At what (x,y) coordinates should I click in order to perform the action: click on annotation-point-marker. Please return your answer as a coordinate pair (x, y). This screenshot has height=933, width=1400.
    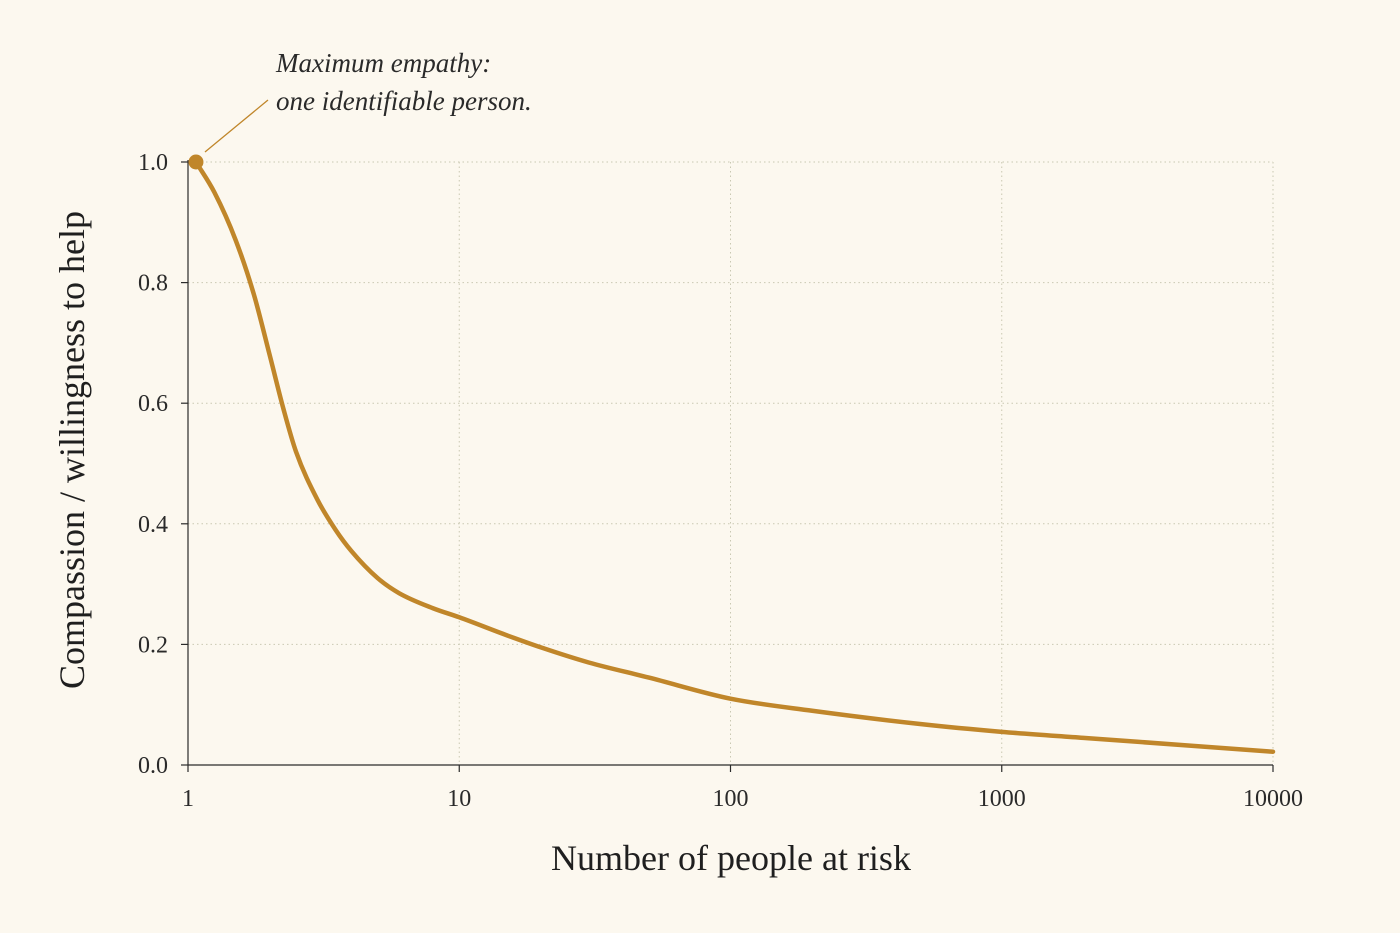
    Looking at the image, I should click on (196, 162).